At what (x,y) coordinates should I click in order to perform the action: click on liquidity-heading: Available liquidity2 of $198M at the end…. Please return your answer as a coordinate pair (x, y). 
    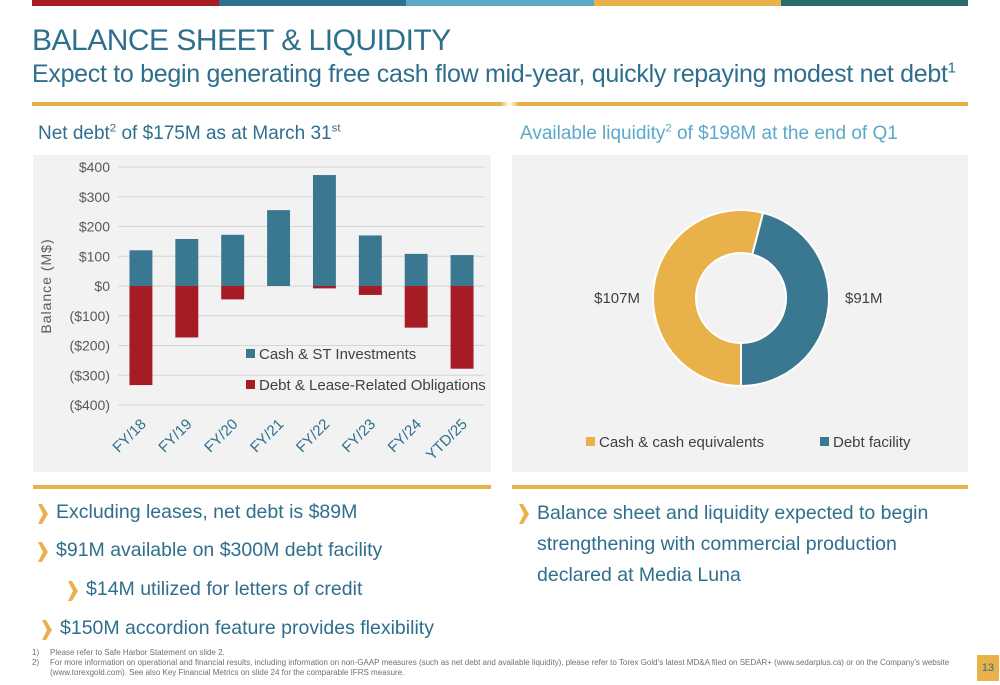
    Looking at the image, I should click on (709, 134).